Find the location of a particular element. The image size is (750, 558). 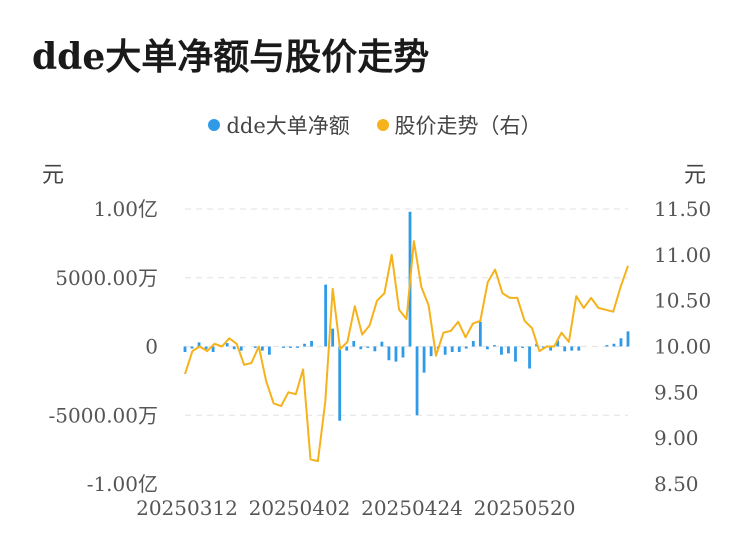

right-tick-label: 10.00 is located at coordinates (682, 347).